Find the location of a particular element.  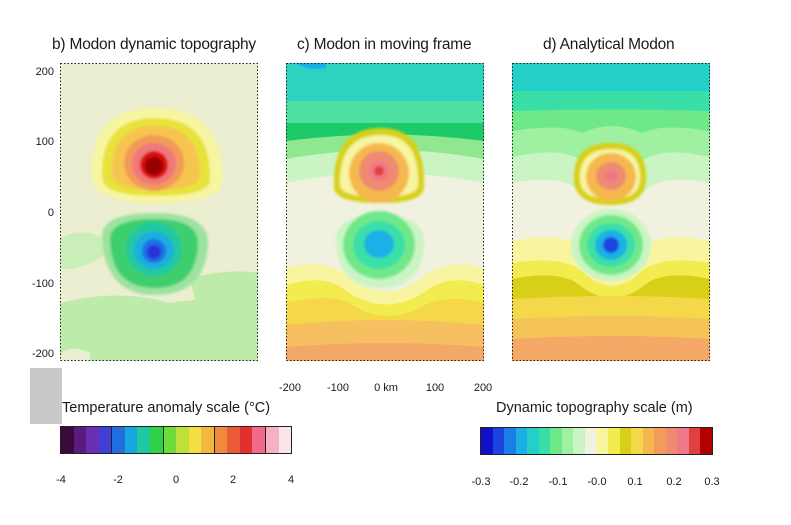

y-tick-label: 100 is located at coordinates (44, 142).